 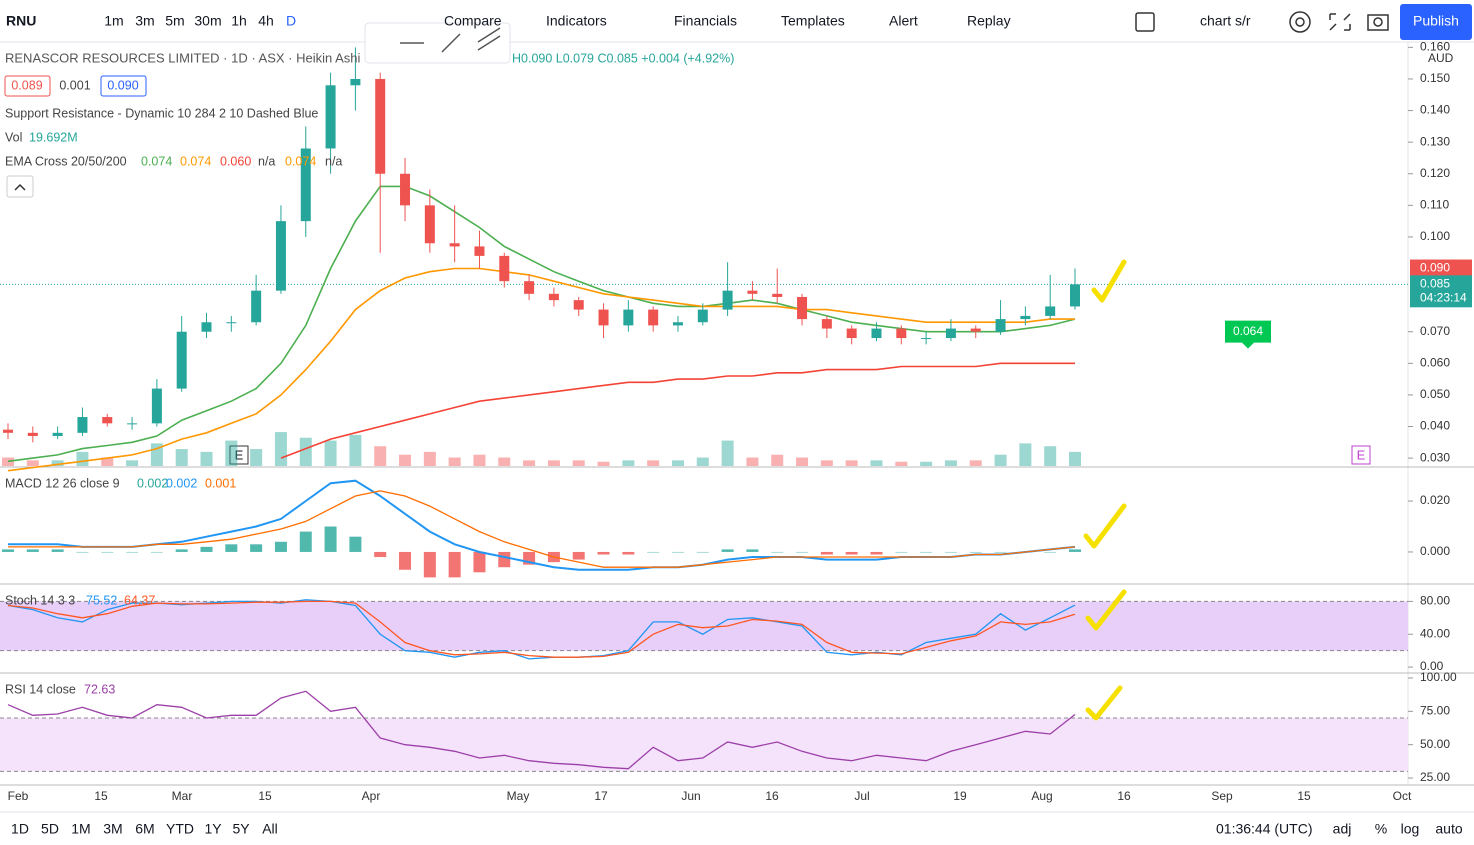 What do you see at coordinates (291, 21) in the screenshot?
I see `interval: D` at bounding box center [291, 21].